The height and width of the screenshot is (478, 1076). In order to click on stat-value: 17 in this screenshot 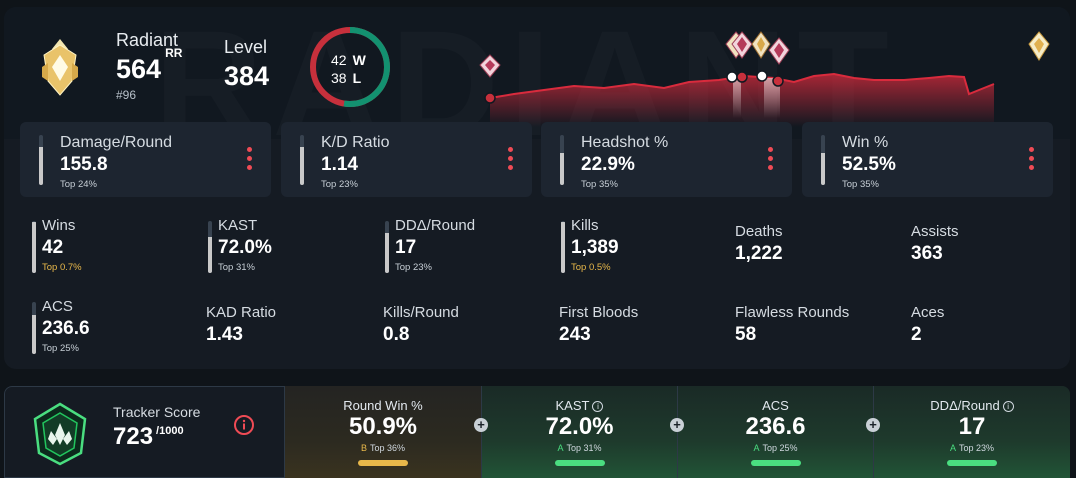, I will do `click(406, 247)`.